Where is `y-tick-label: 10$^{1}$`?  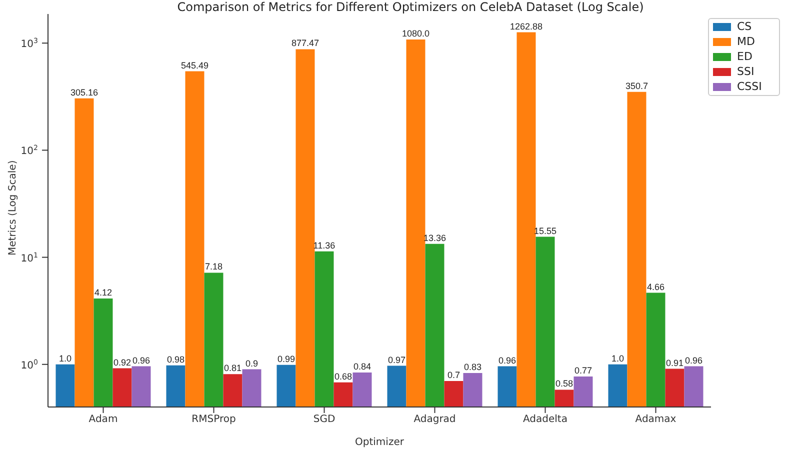
y-tick-label: 10$^{1}$ is located at coordinates (29, 257).